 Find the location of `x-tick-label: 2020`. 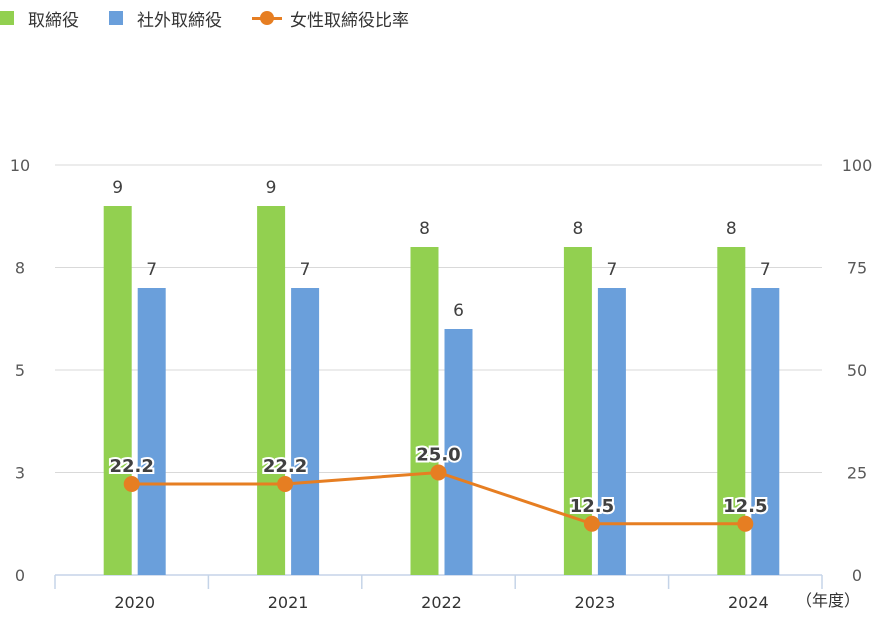

x-tick-label: 2020 is located at coordinates (134, 602).